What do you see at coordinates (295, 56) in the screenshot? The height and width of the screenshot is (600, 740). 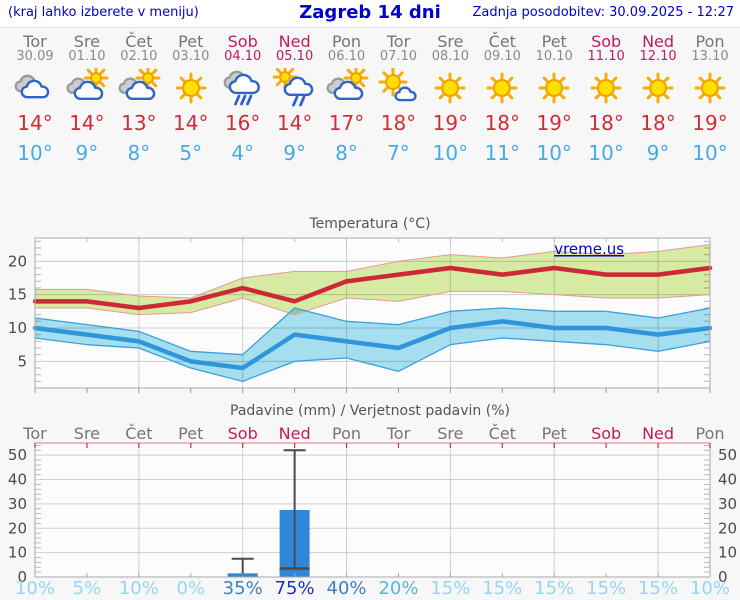 I see `day-date-label: 05.10` at bounding box center [295, 56].